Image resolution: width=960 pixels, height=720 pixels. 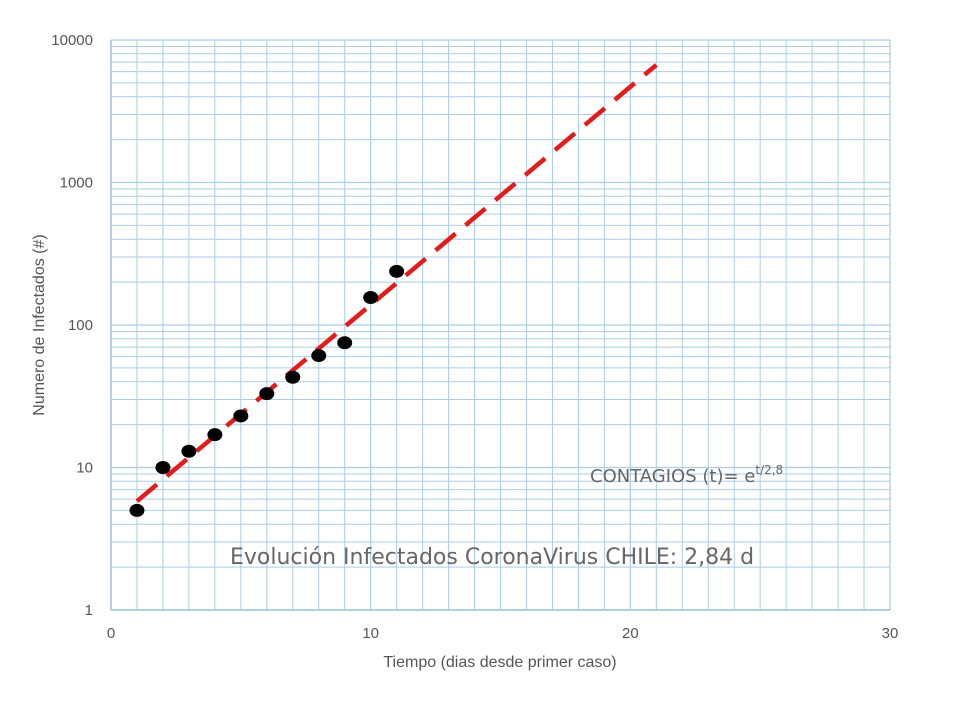 What do you see at coordinates (769, 470) in the screenshot?
I see `formula-exponent: t/2,8` at bounding box center [769, 470].